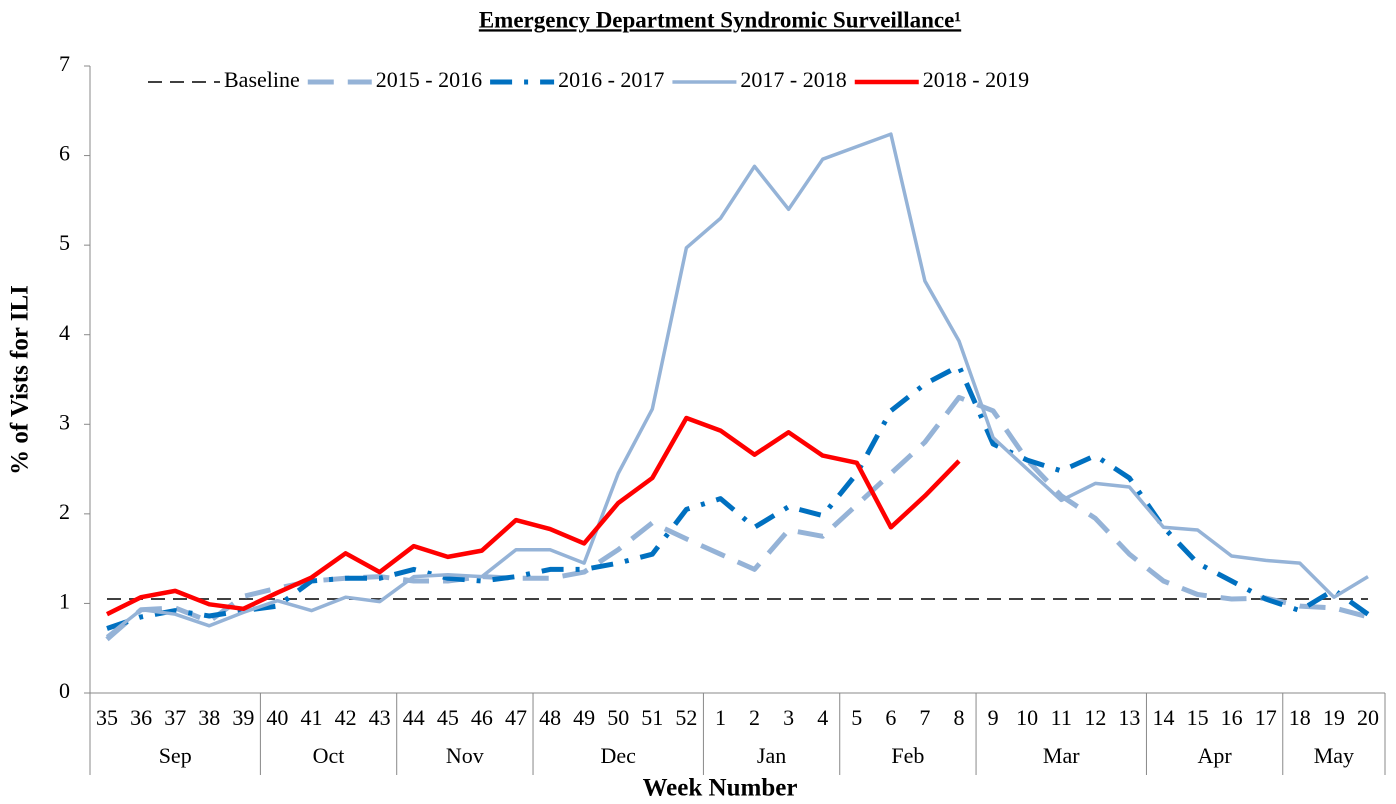 The height and width of the screenshot is (804, 1396). I want to click on x-tick-label: 45, so click(448, 717).